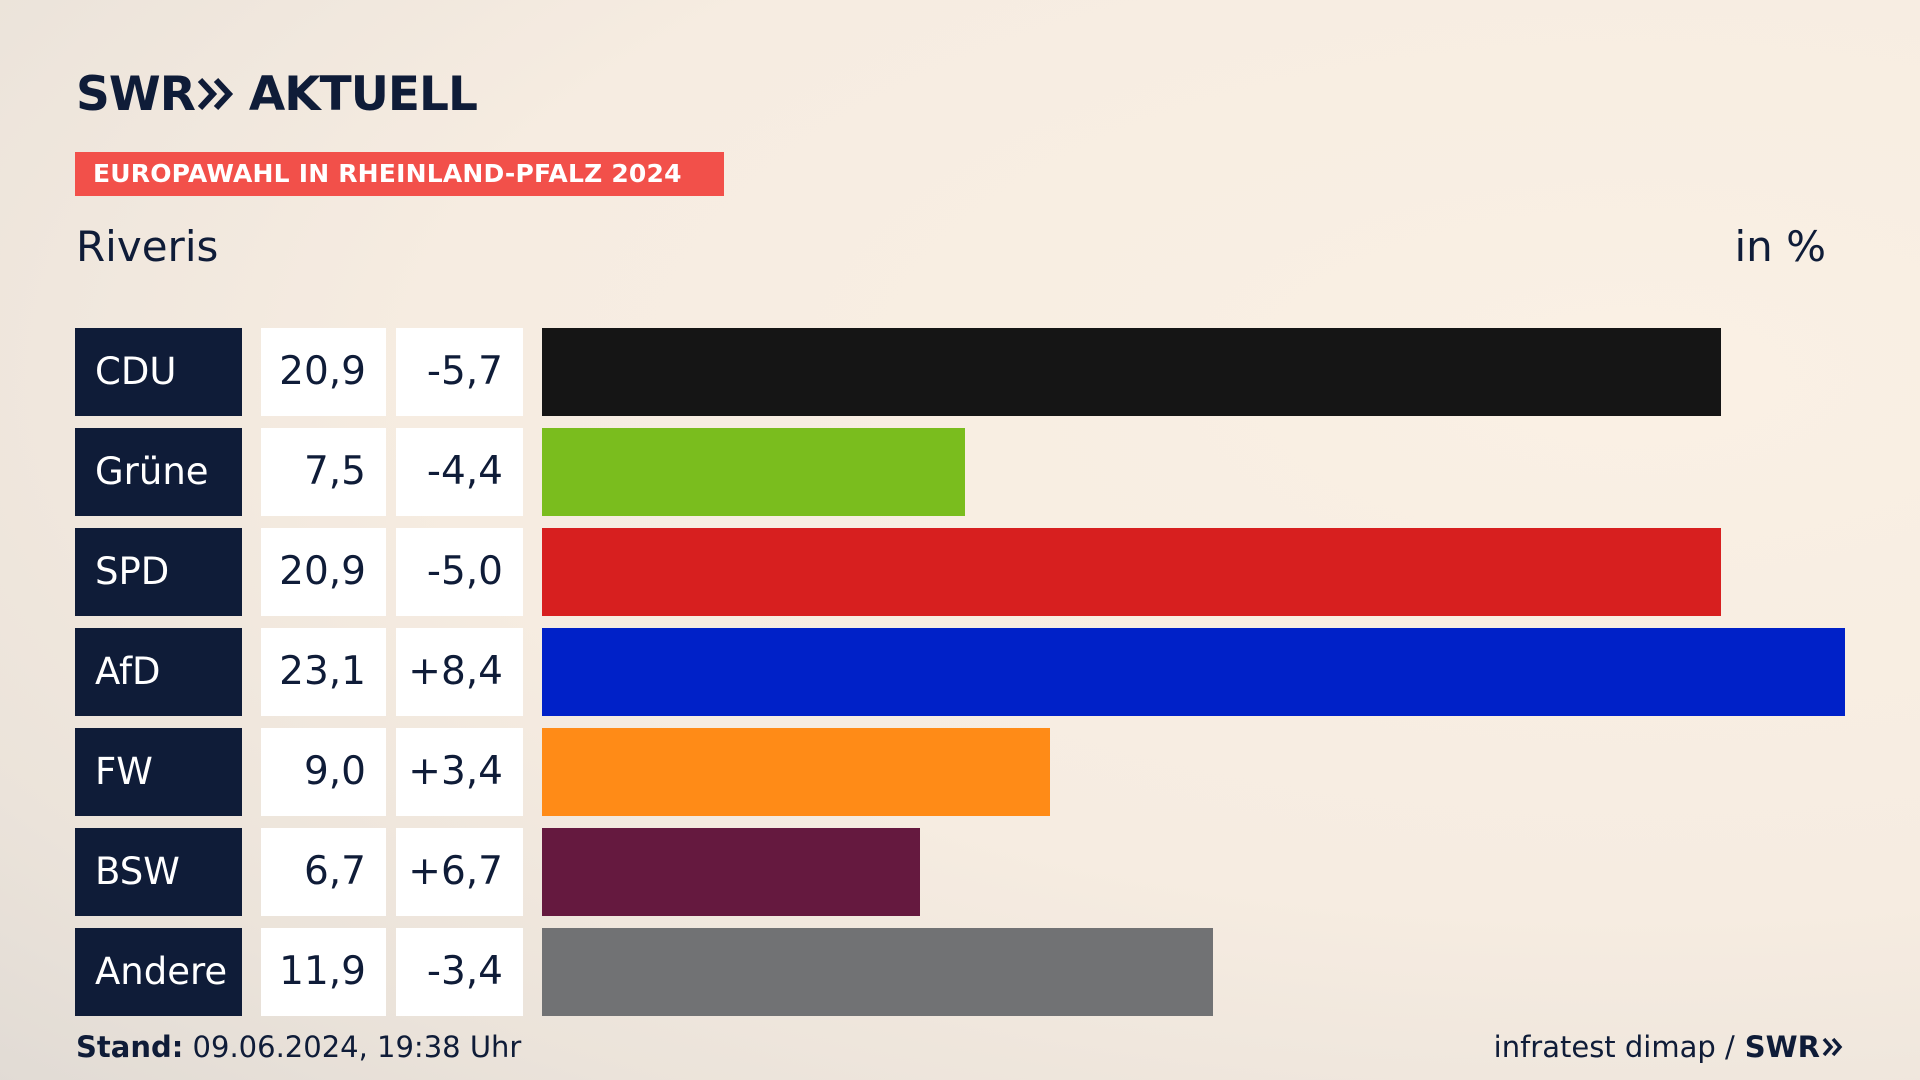  Describe the element at coordinates (459, 872) in the screenshot. I see `change-label: +6,7` at that location.